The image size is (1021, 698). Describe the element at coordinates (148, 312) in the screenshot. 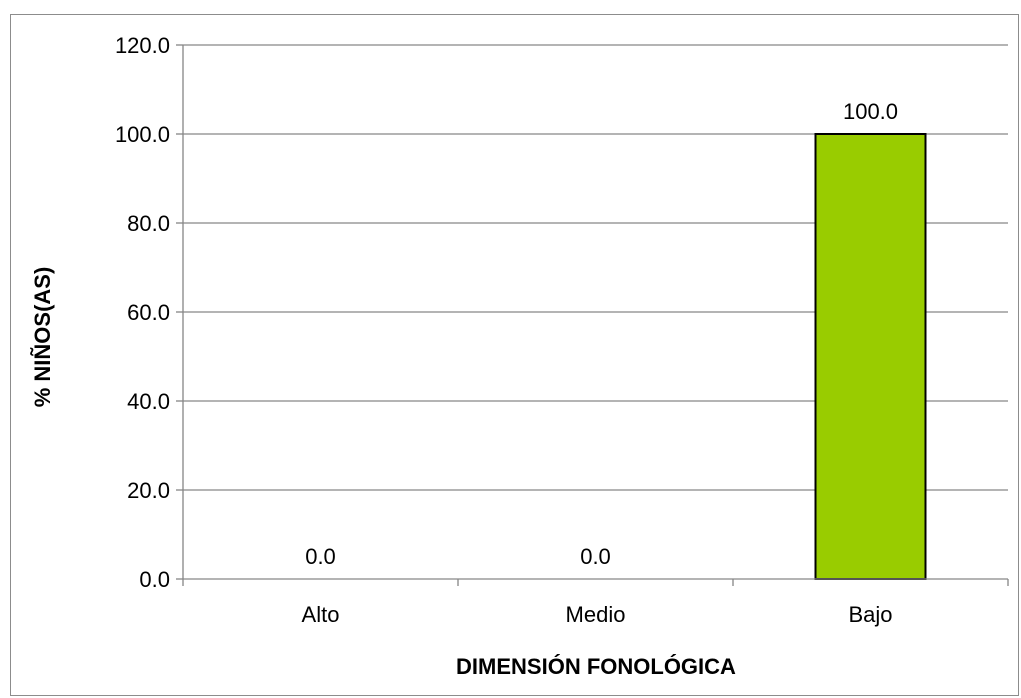

I see `y-tick-label: 60.0` at that location.